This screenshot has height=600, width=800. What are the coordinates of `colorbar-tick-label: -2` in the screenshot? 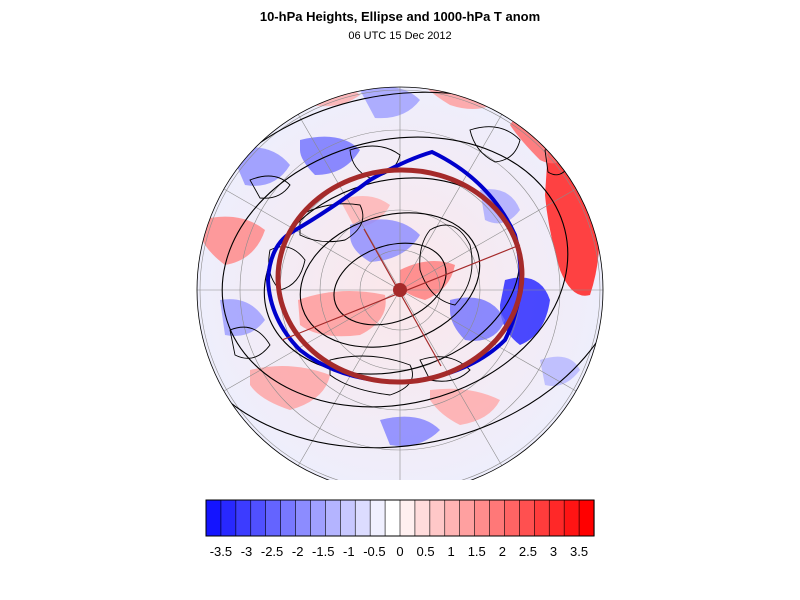 It's located at (298, 551).